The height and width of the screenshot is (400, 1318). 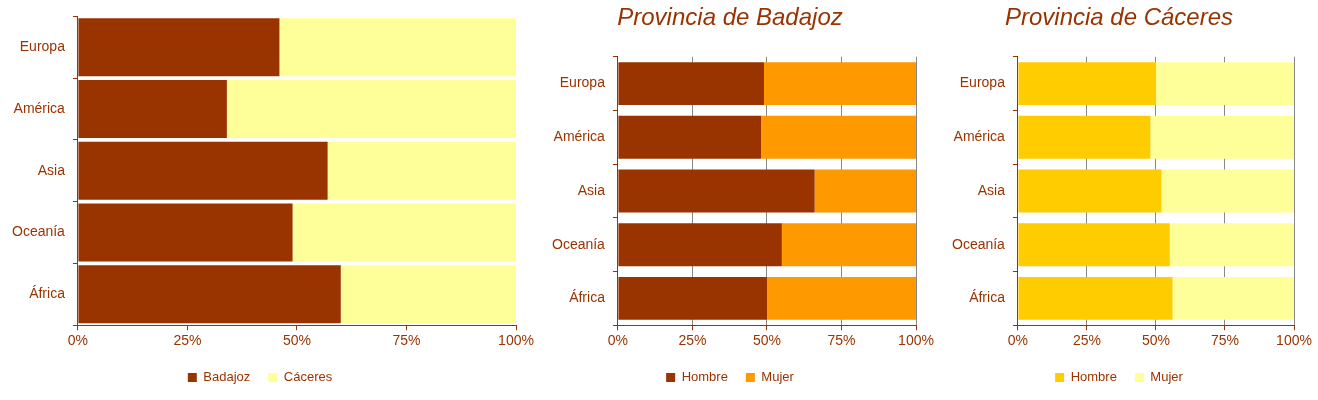 What do you see at coordinates (308, 377) in the screenshot?
I see `legend-label: Cáceres` at bounding box center [308, 377].